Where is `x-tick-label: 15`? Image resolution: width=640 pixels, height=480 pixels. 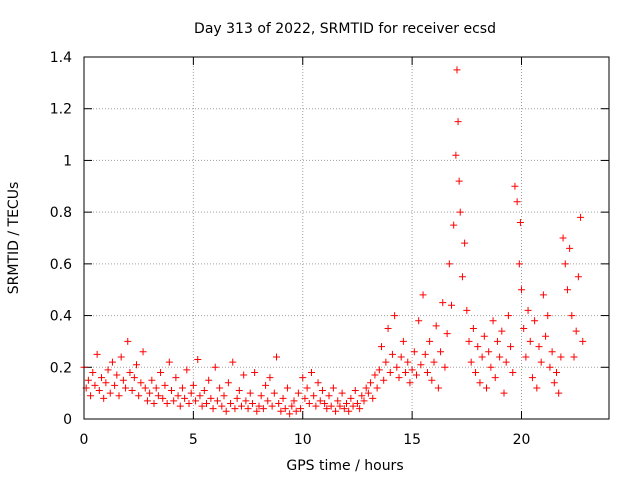 x-tick-label: 15 is located at coordinates (412, 440).